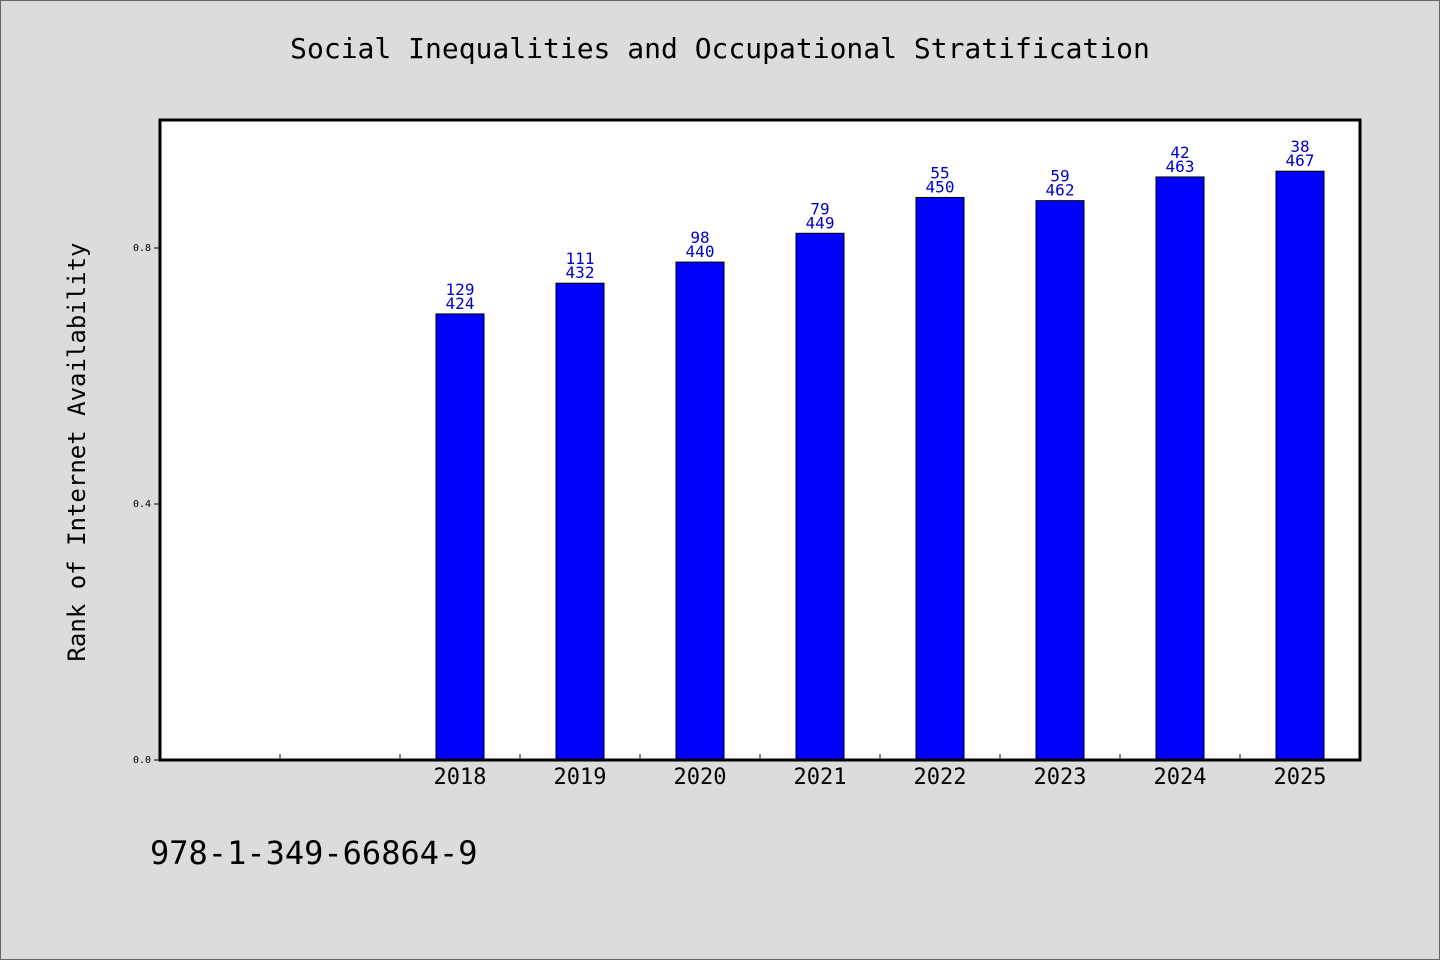 The width and height of the screenshot is (1440, 960). I want to click on bar-label-score: 424, so click(460, 303).